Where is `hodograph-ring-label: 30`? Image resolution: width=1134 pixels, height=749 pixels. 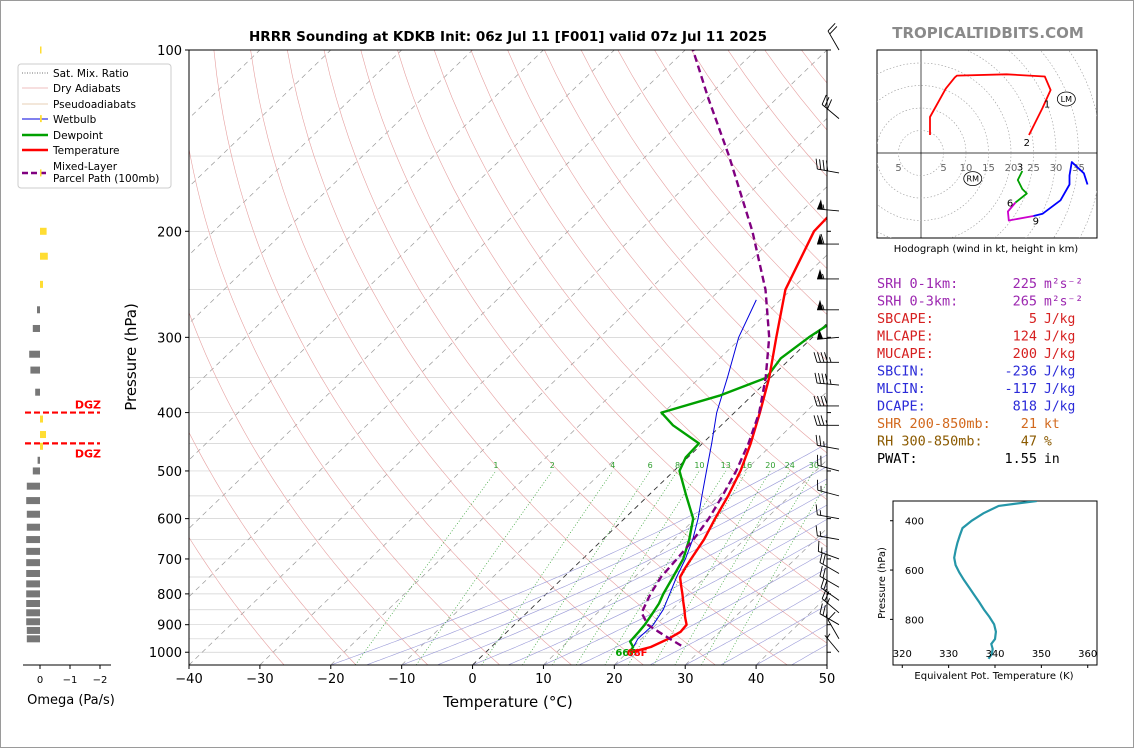
hodograph-ring-label: 30 is located at coordinates (1056, 168).